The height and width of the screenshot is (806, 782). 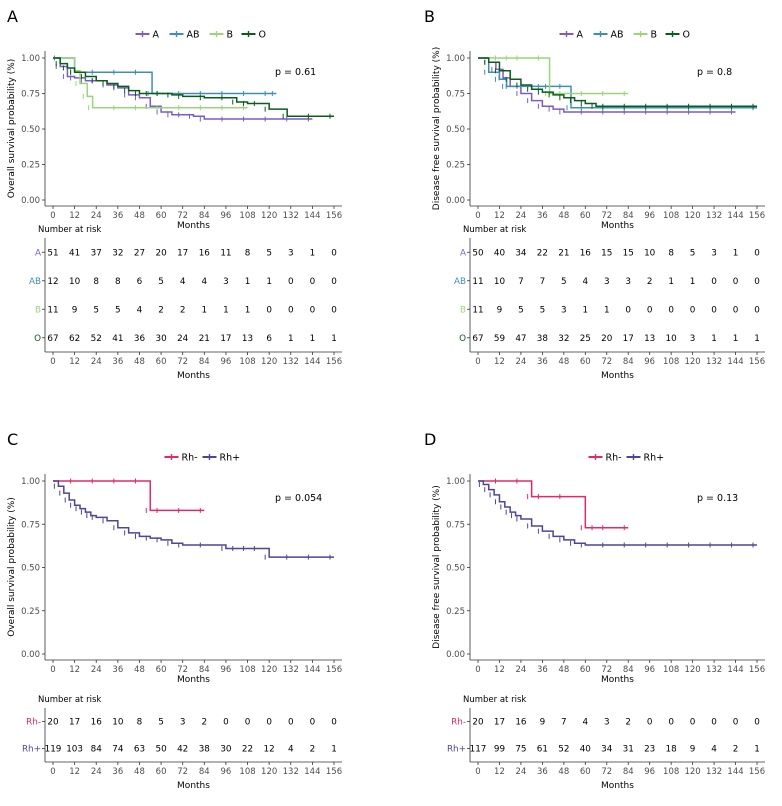 What do you see at coordinates (53, 750) in the screenshot?
I see `risk-count: 119` at bounding box center [53, 750].